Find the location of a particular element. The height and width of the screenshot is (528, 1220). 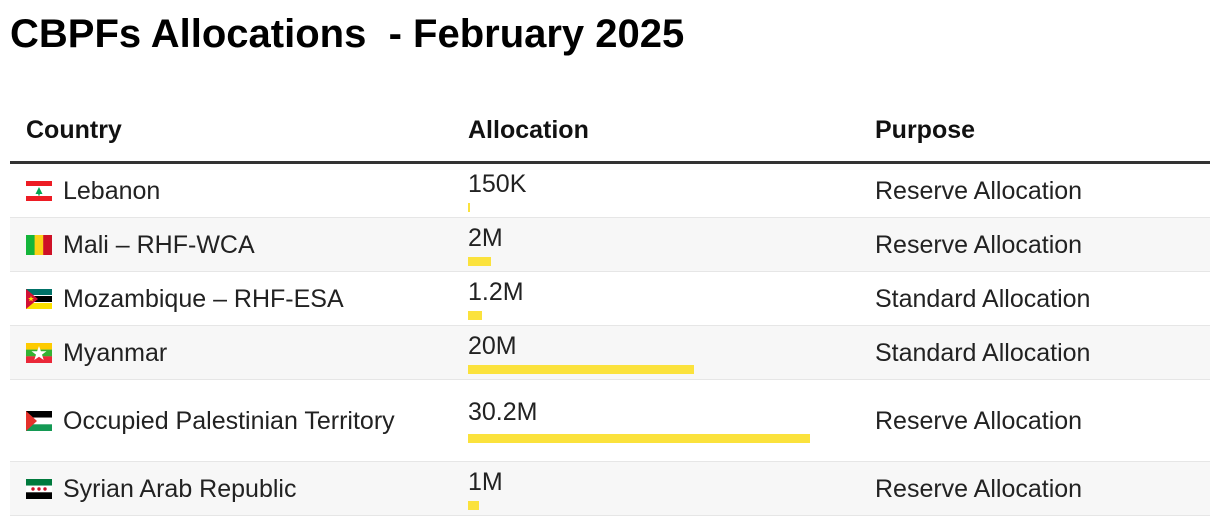

allocation-cell: 1M is located at coordinates (655, 488).